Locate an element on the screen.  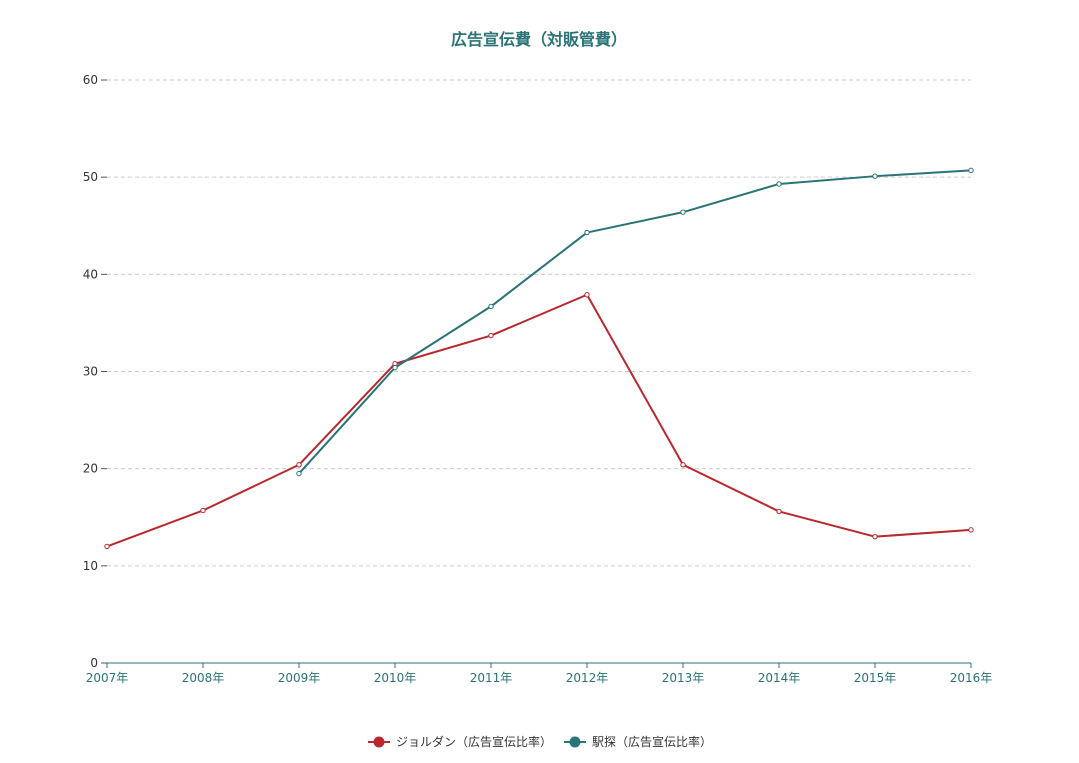
x-tick-label: 2014年 is located at coordinates (779, 678).